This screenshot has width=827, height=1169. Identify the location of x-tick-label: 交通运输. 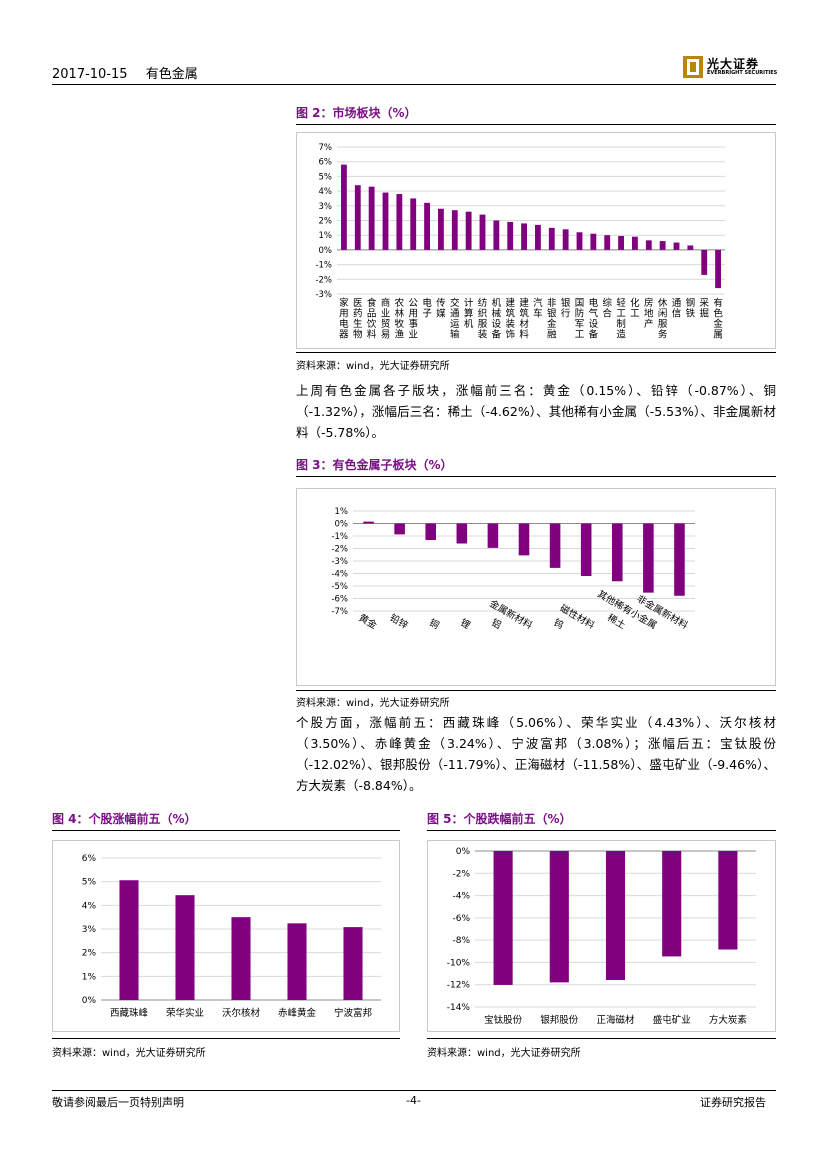
(455, 319).